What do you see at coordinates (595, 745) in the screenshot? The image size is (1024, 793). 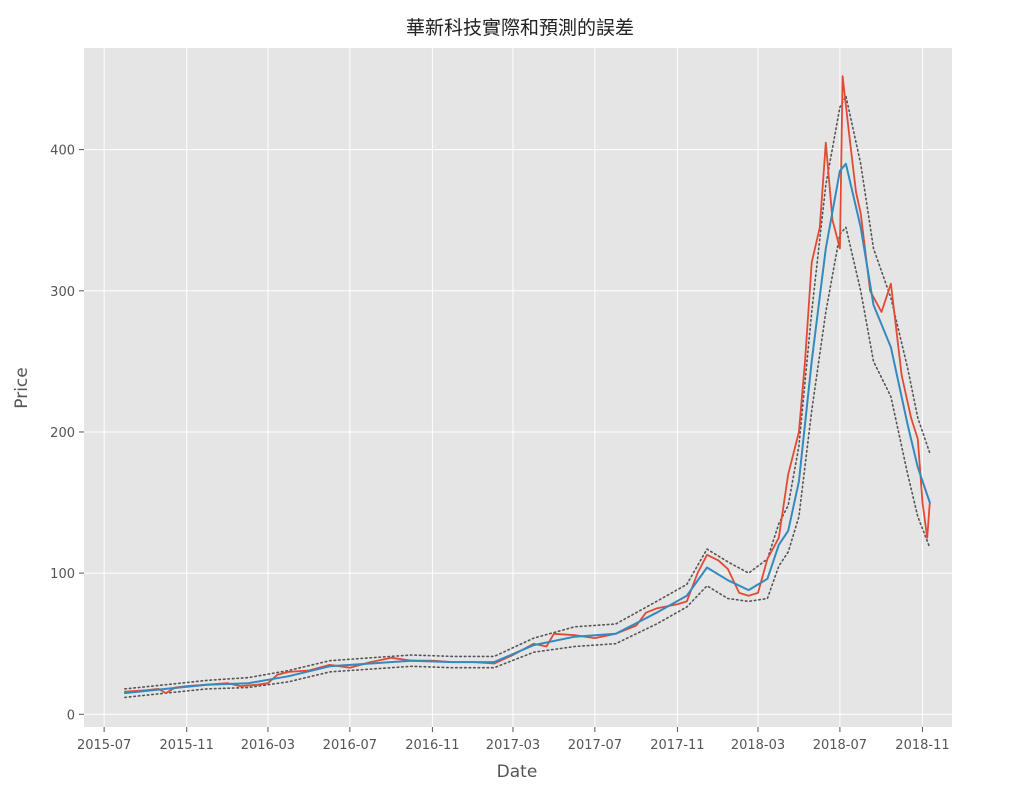 I see `x-tick-label: 2017-07` at bounding box center [595, 745].